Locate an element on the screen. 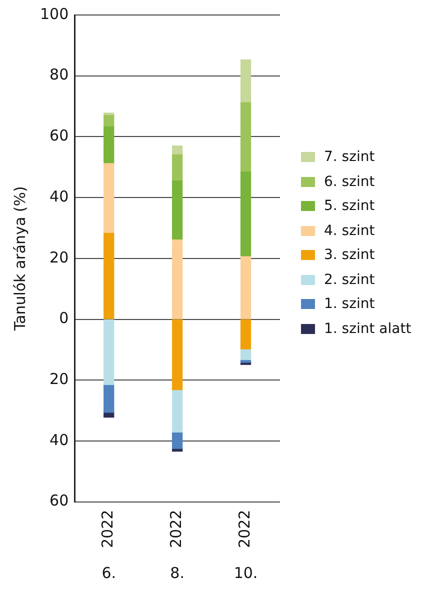 This screenshot has width=441, height=590. text: 8. is located at coordinates (177, 573).